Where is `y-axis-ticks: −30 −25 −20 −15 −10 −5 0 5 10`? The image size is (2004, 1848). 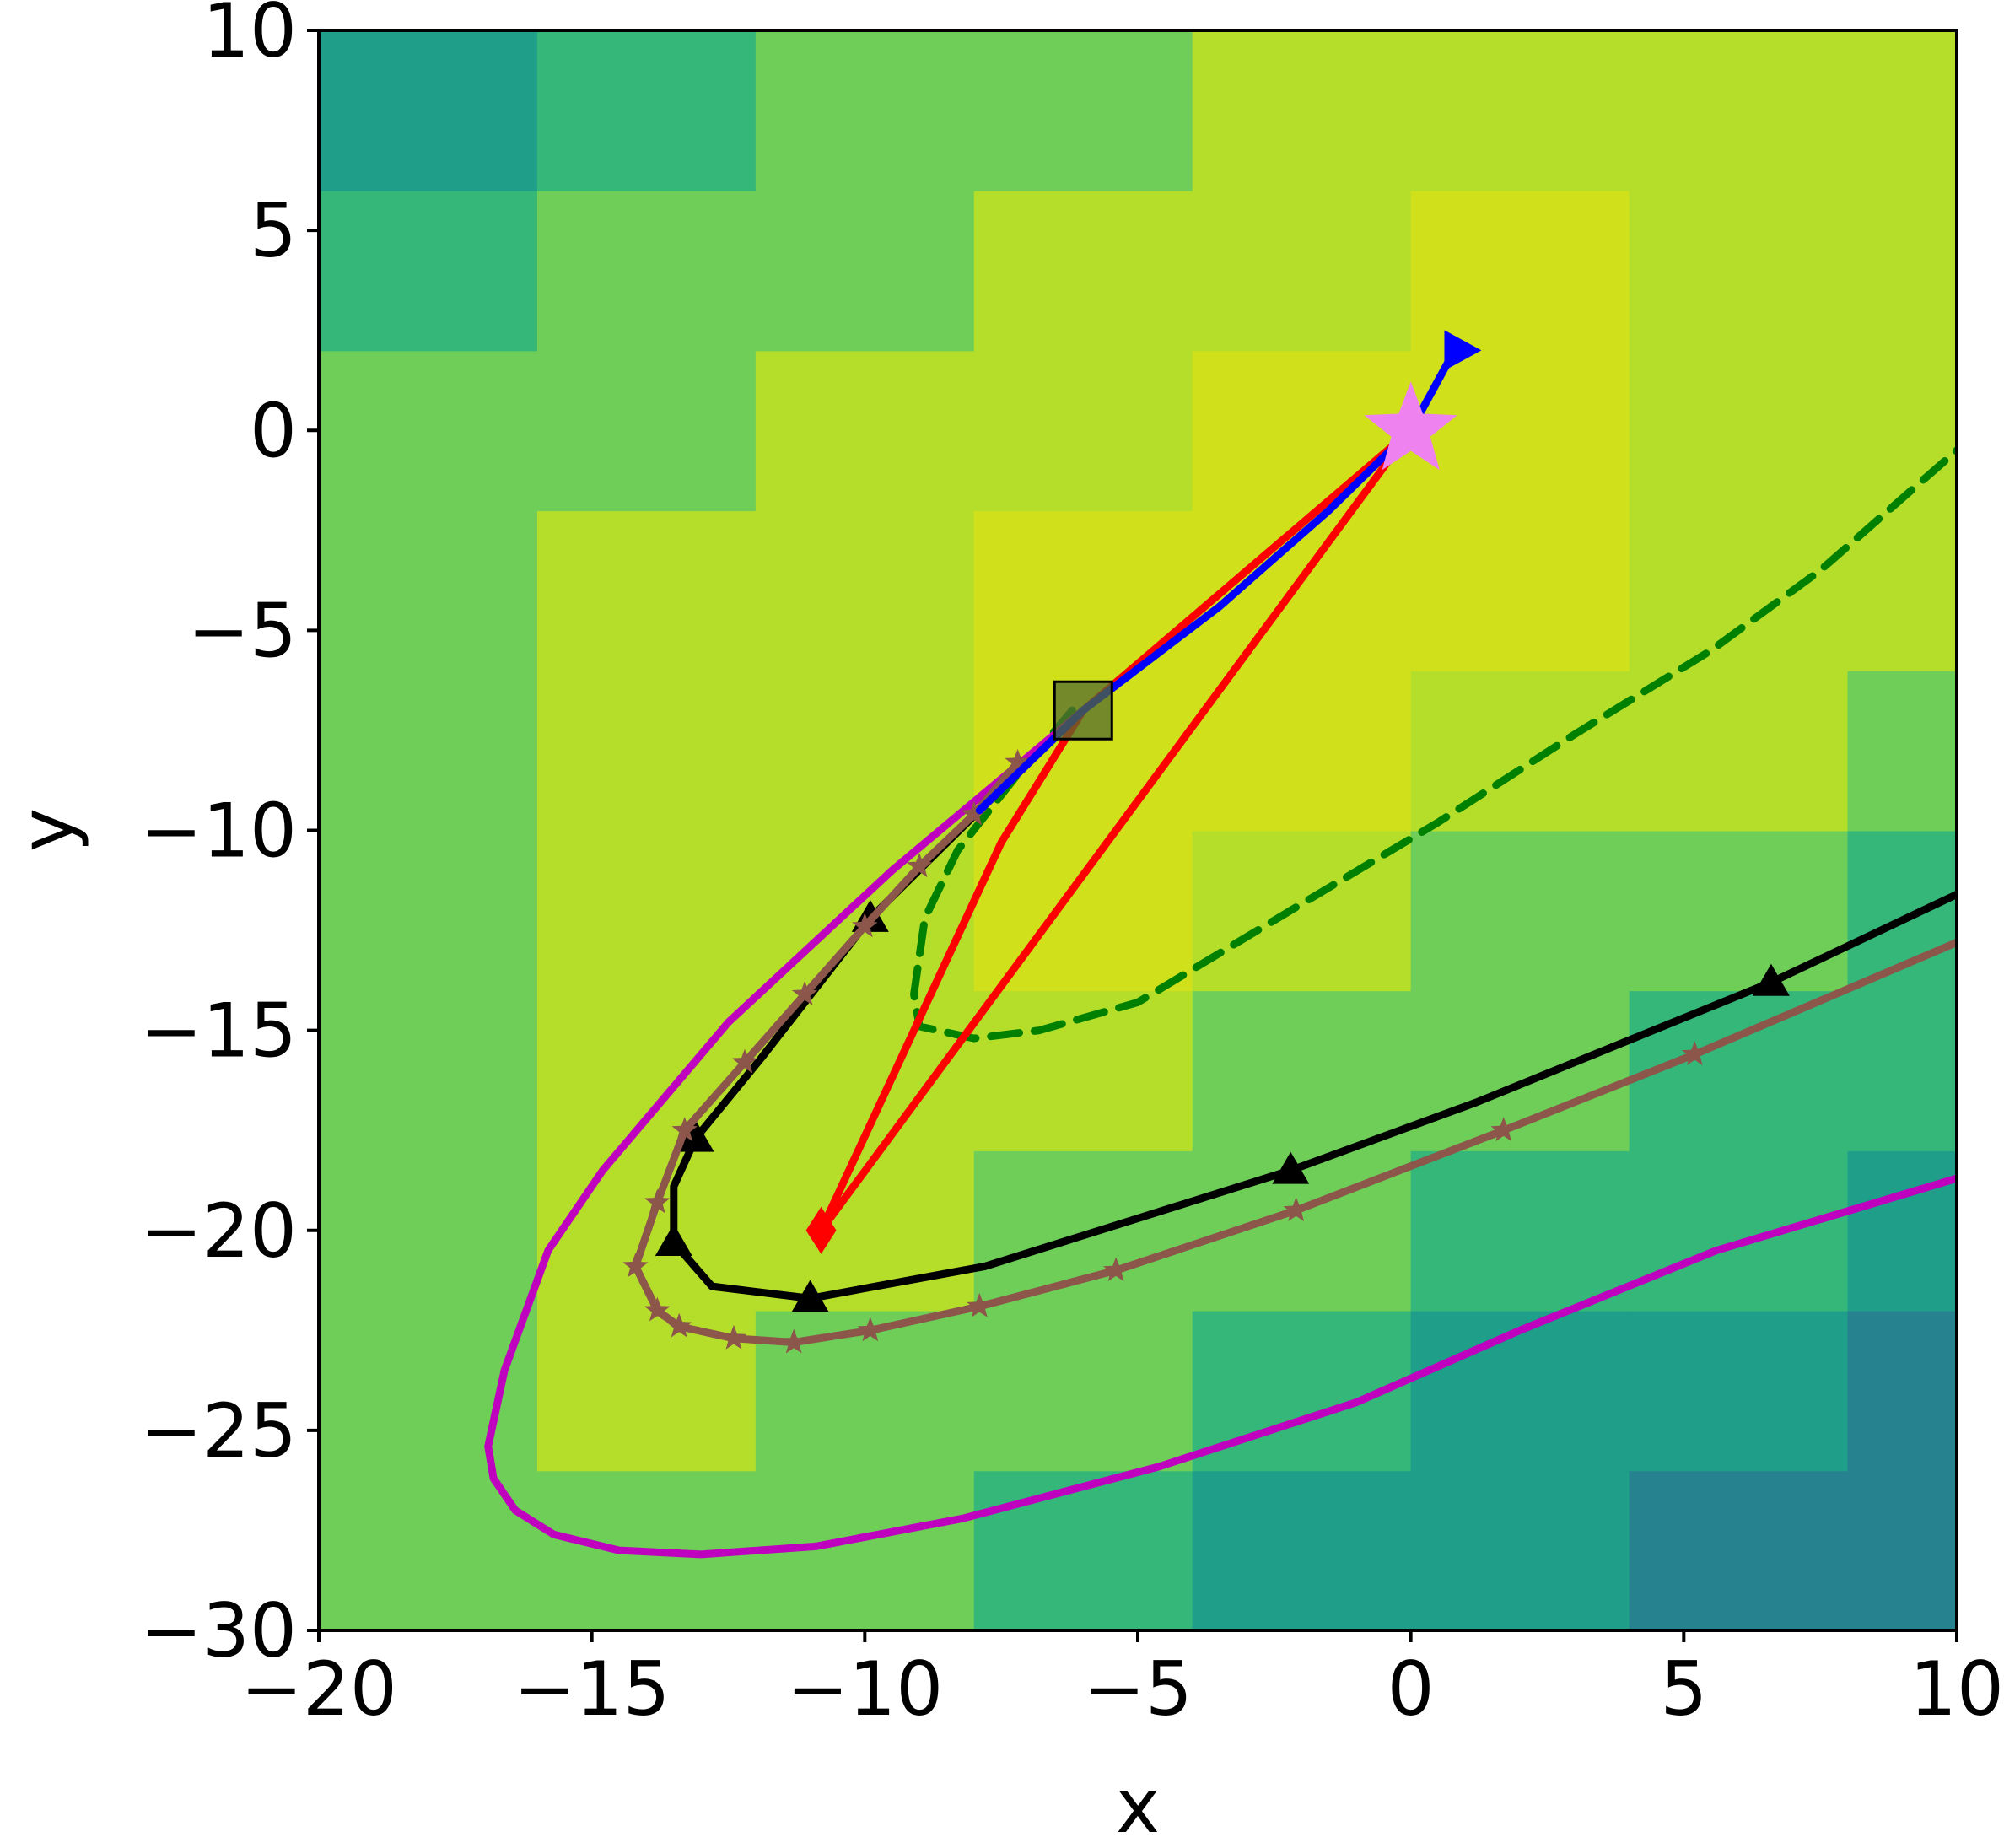
y-axis-ticks: −30 −25 −20 −15 −10 −5 0 5 10 is located at coordinates (229, 837).